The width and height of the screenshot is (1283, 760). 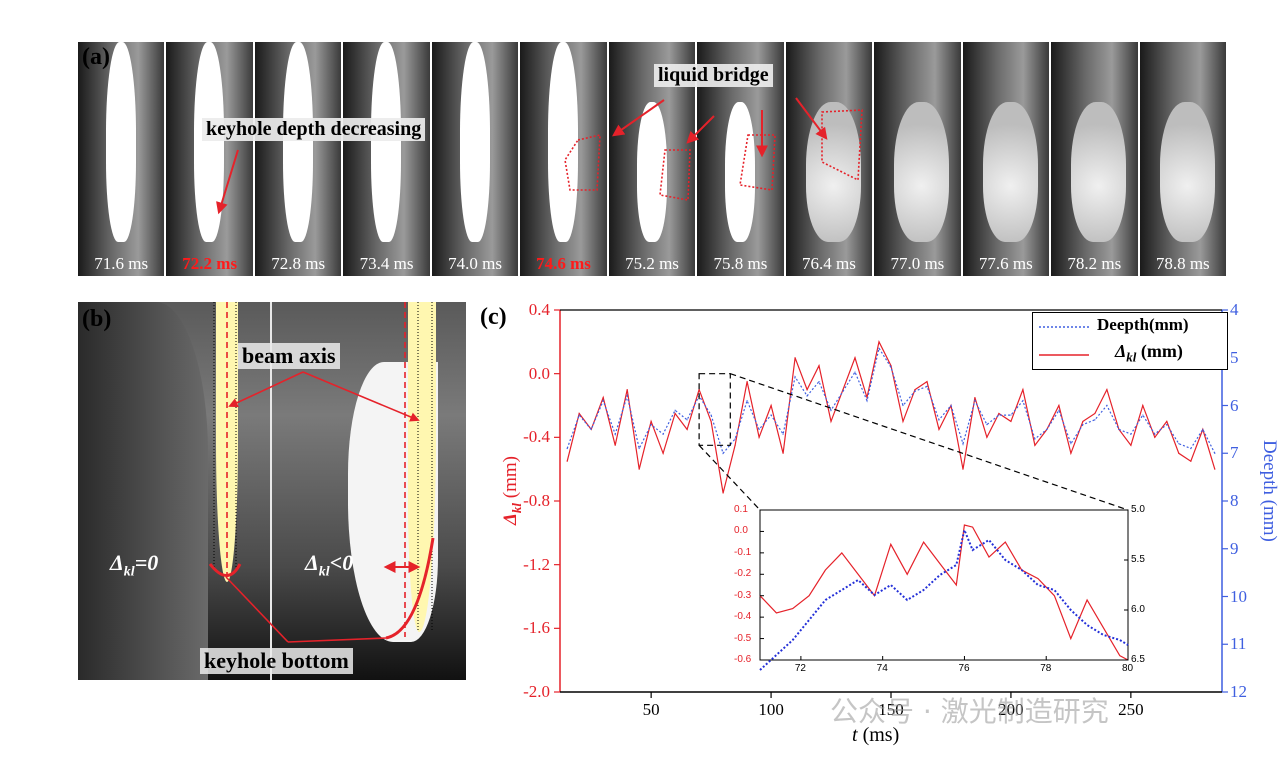 What do you see at coordinates (1149, 353) in the screenshot?
I see `legend-delta-label: Δkl (mm)` at bounding box center [1149, 353].